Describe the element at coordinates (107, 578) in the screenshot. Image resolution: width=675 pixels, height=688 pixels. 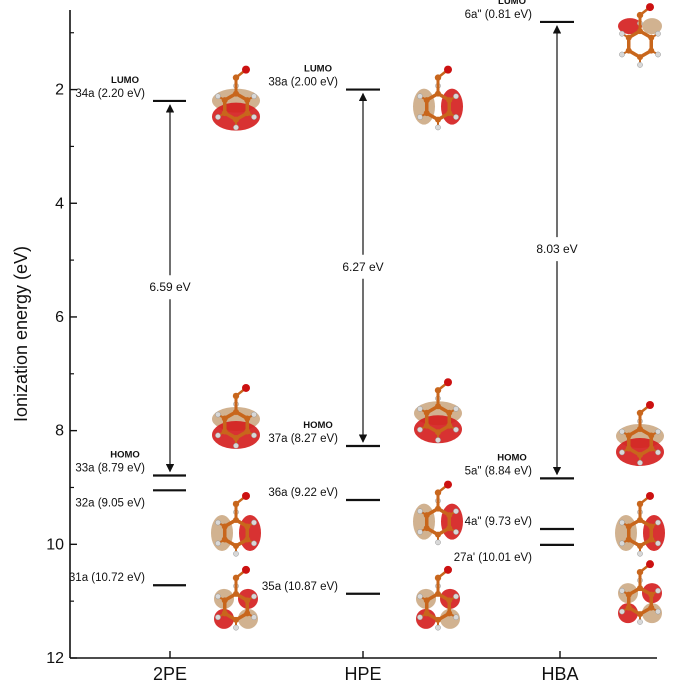
I see `energy-level-label: 31a (10.72 eV)` at that location.